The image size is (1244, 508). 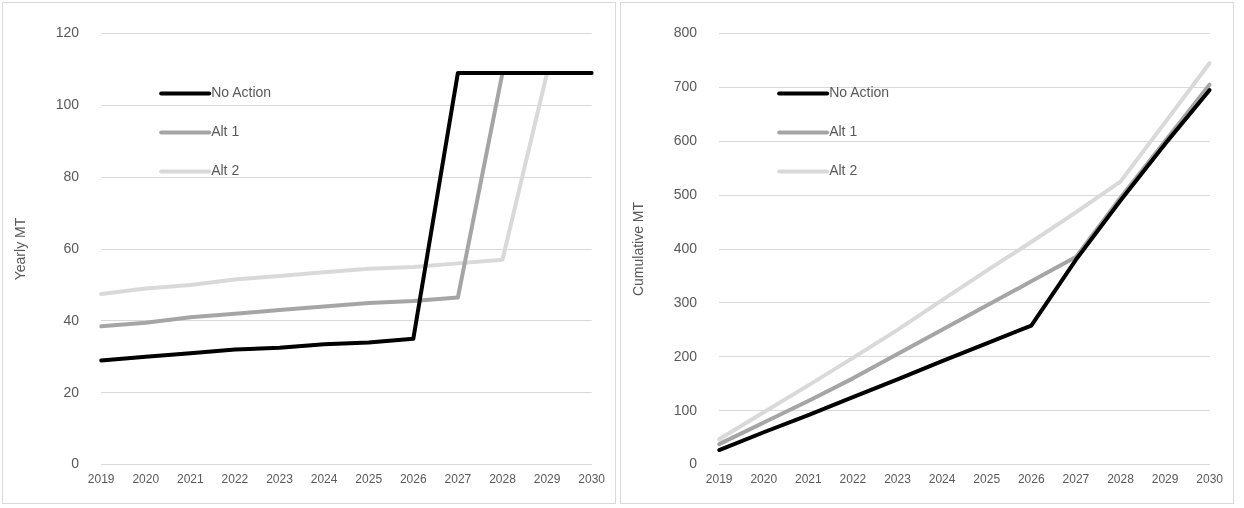 I want to click on y-tick-label: 40, so click(x=71, y=319).